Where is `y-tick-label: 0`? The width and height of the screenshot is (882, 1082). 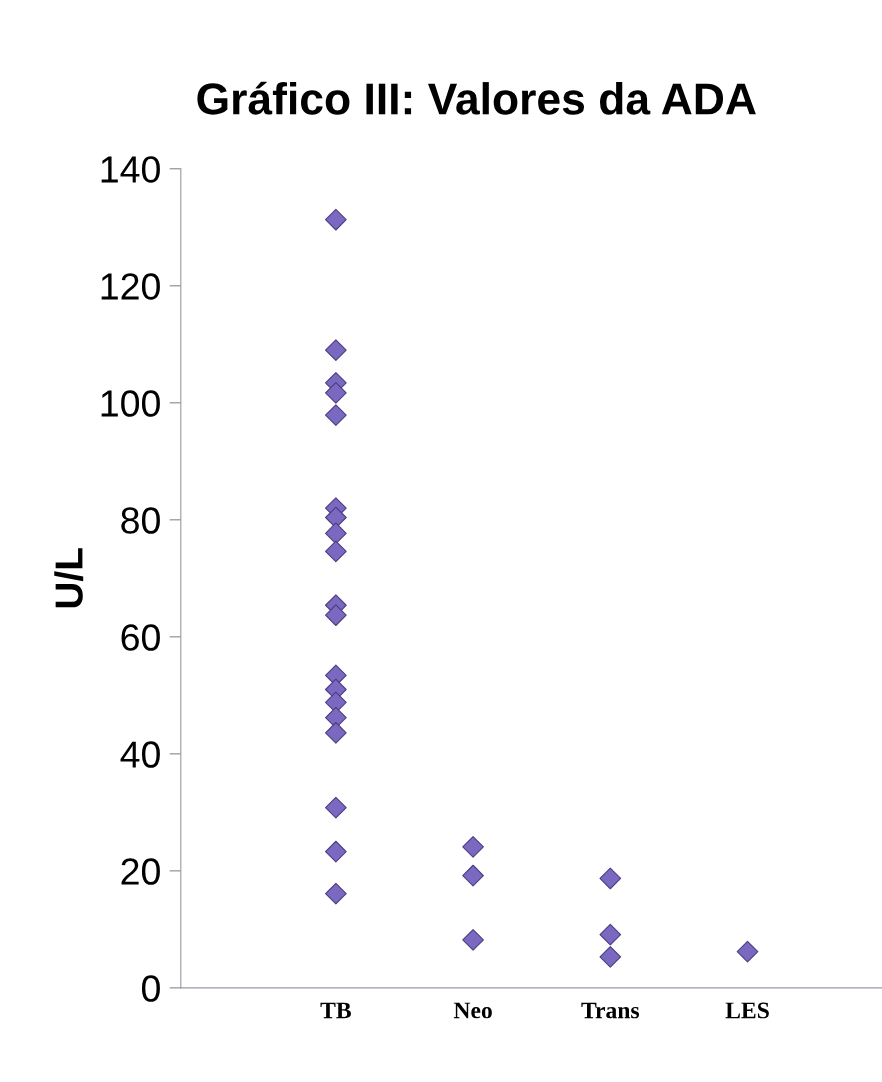
y-tick-label: 0 is located at coordinates (150, 988).